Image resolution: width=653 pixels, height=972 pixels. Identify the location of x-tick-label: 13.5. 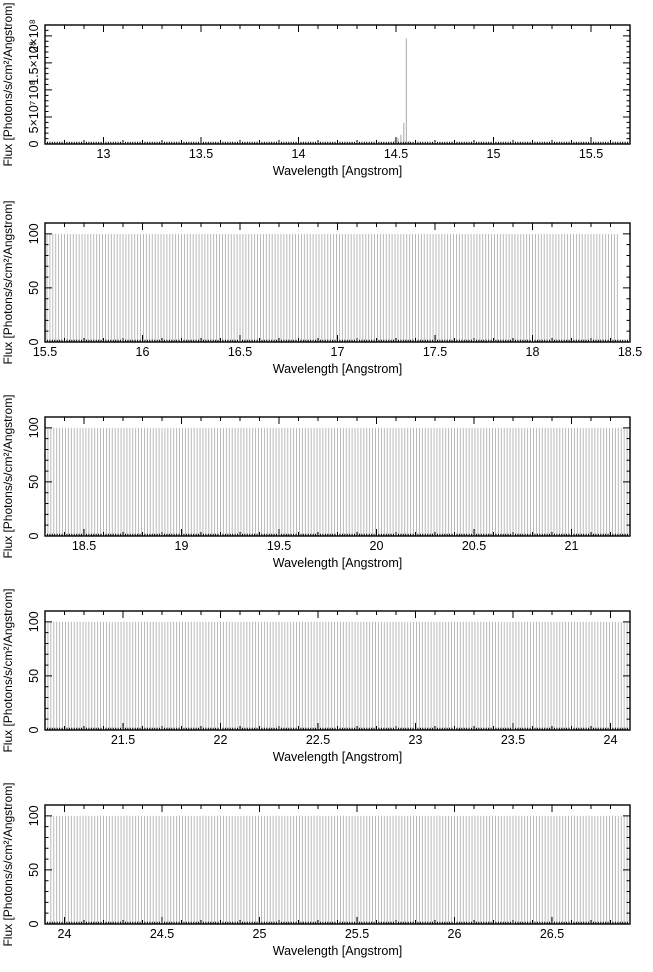
(201, 154).